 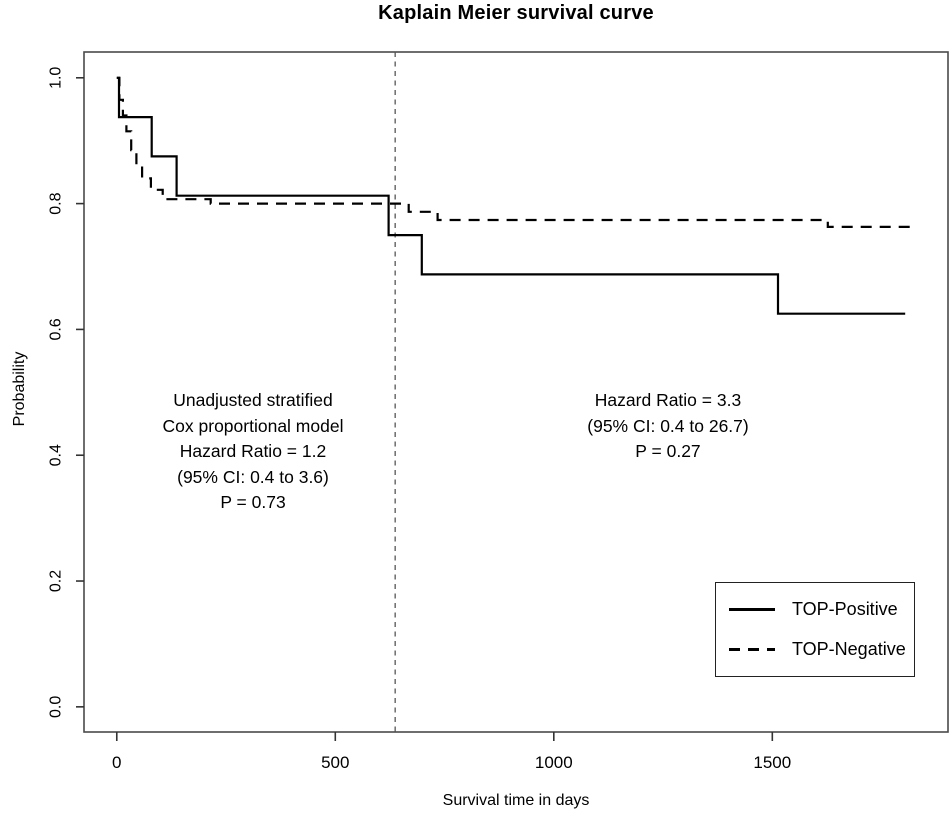 What do you see at coordinates (56, 329) in the screenshot?
I see `y-tick-label: 0.6` at bounding box center [56, 329].